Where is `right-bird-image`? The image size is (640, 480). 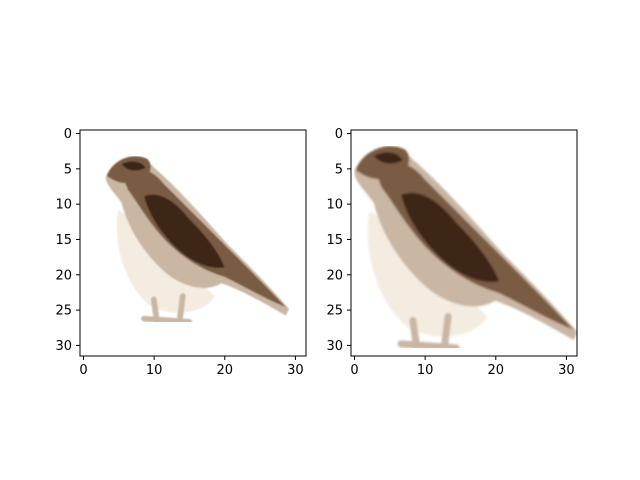
right-bird-image is located at coordinates (465, 249).